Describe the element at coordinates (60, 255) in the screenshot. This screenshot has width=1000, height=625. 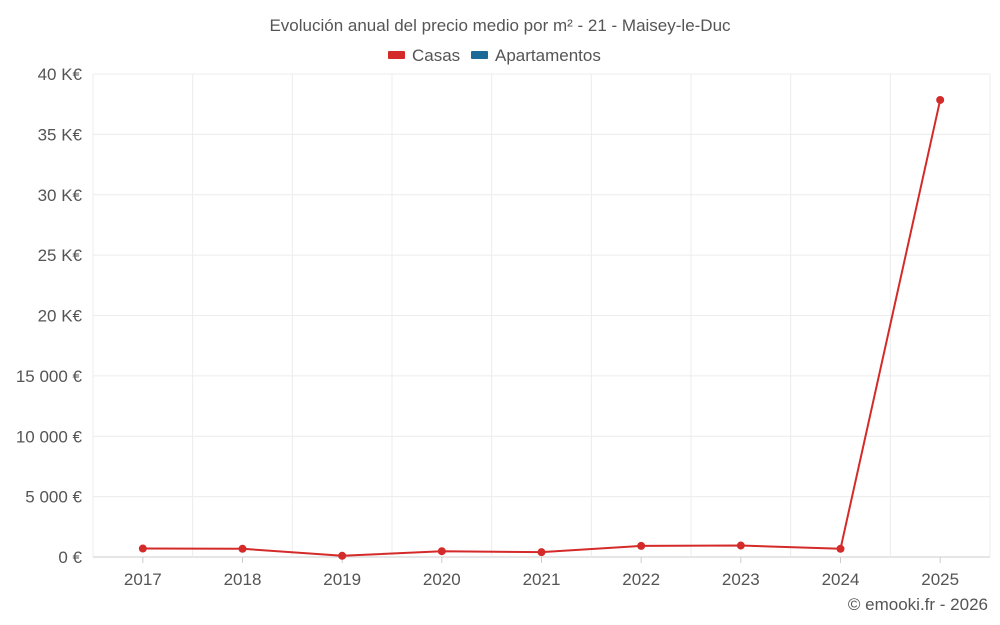
I see `y-tick-label: 25 K€` at that location.